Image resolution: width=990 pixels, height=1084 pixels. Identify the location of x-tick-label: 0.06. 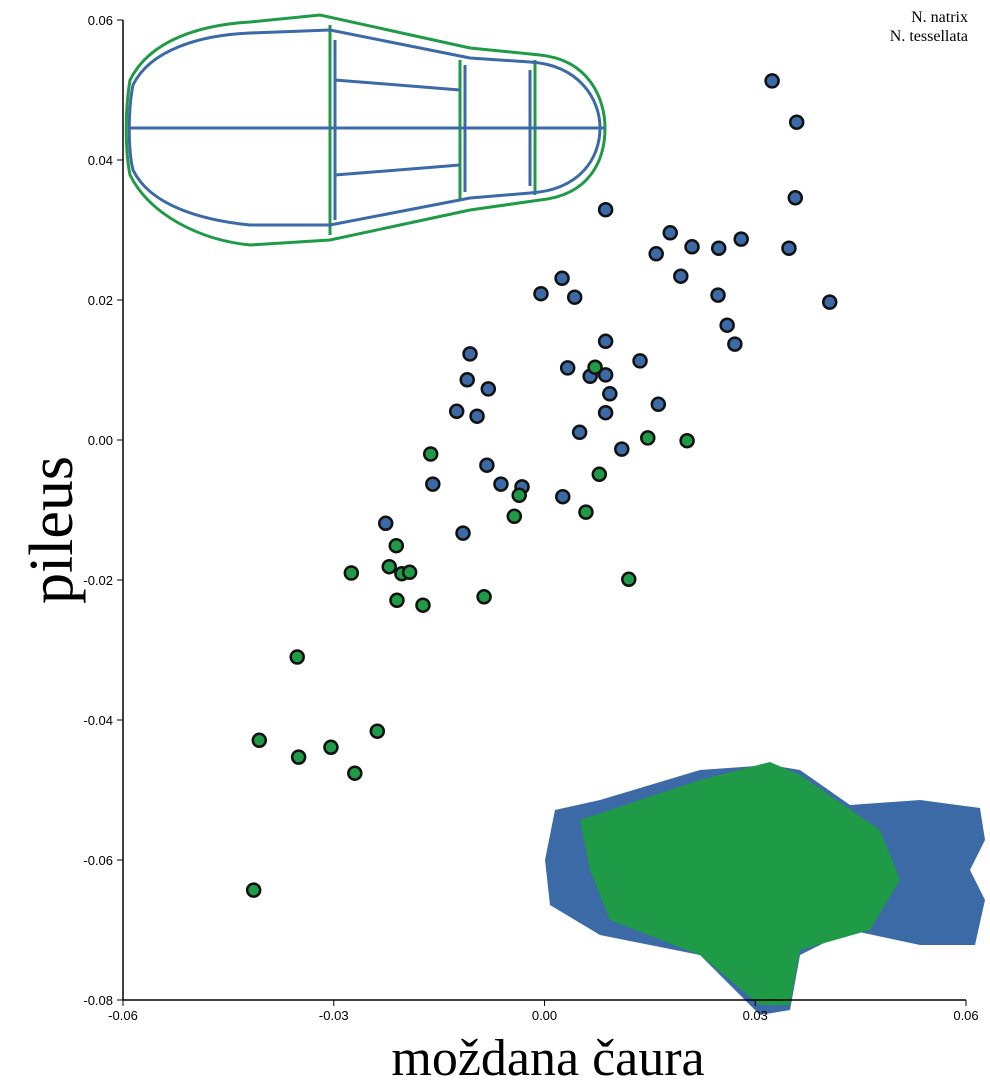
(965, 1015).